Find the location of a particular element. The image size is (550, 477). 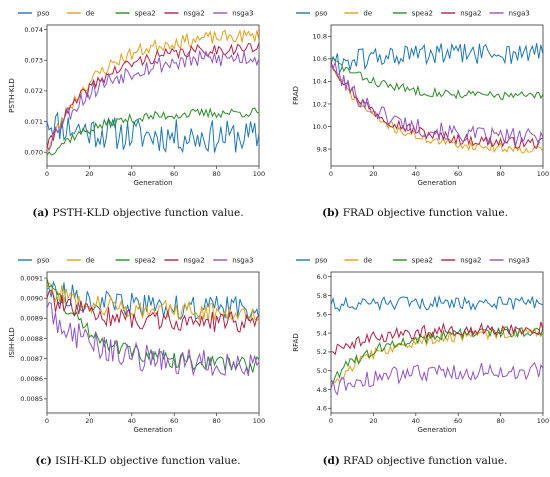

y-axis-label: ISIH-KLD is located at coordinates (12, 342).